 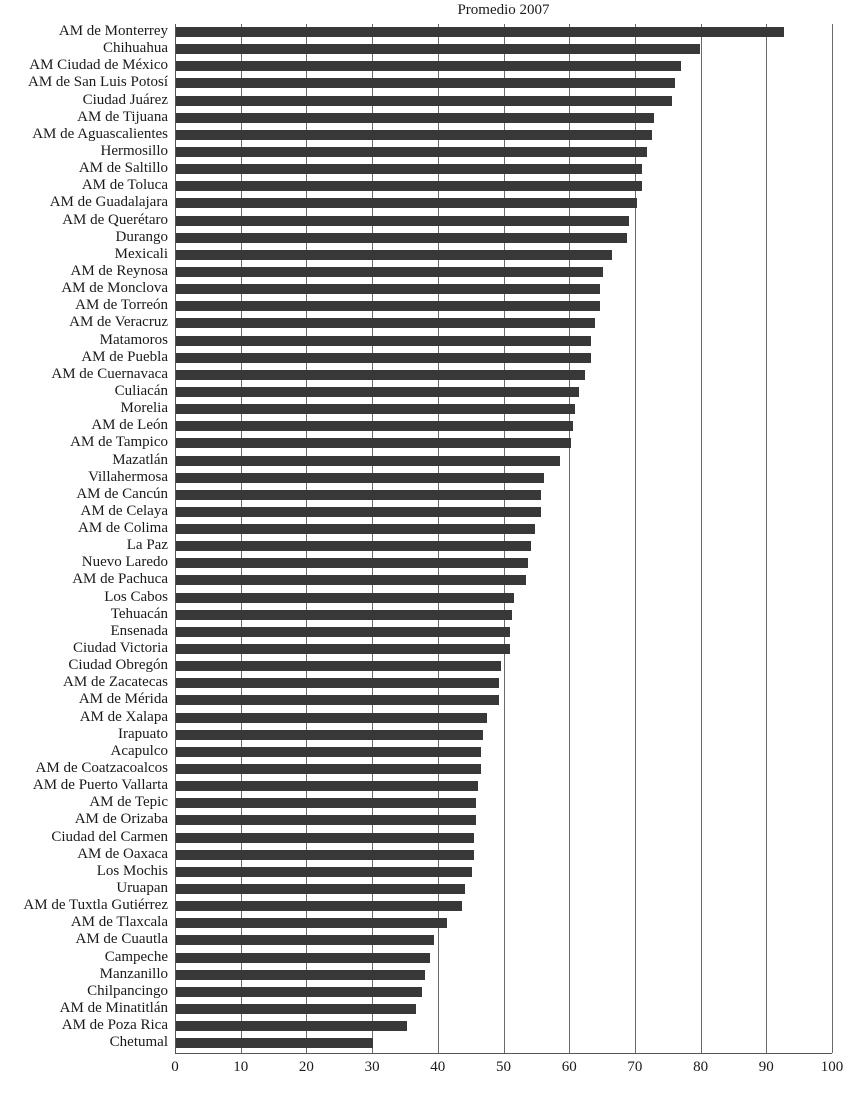 What do you see at coordinates (118, 322) in the screenshot?
I see `category-label: AM de Veracruz` at bounding box center [118, 322].